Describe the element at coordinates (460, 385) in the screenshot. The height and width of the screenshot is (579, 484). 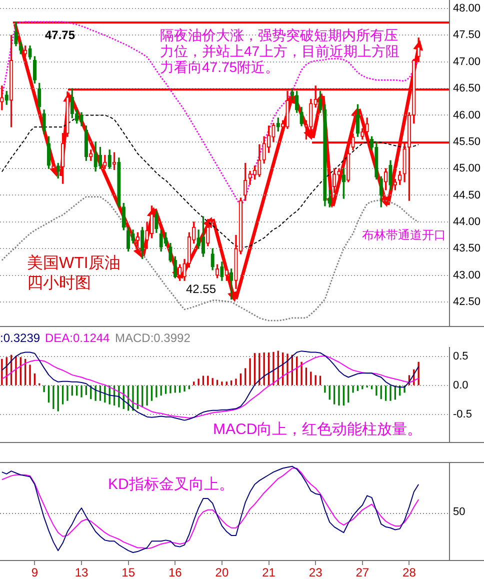
I see `y-tick-label: 0.0` at that location.